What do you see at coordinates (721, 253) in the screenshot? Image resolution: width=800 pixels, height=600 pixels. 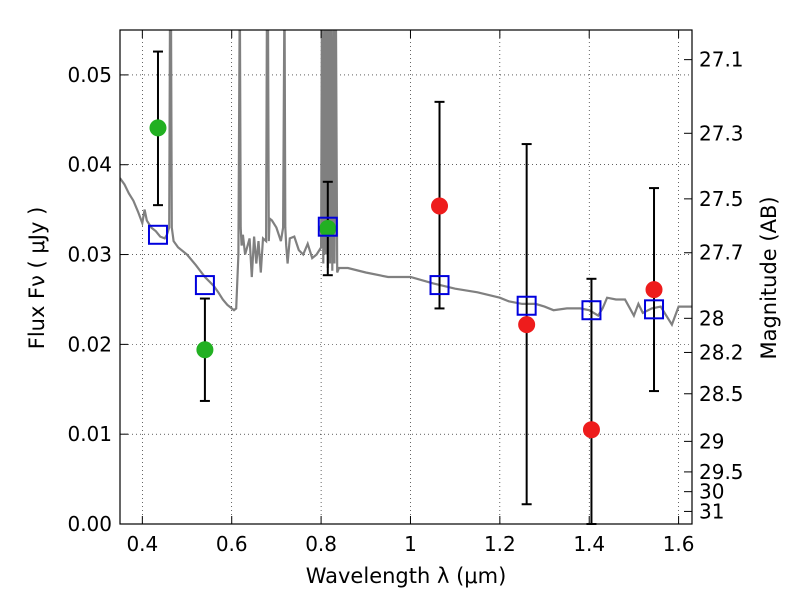 I see `magnitude-tick-label: 27.7` at bounding box center [721, 253].